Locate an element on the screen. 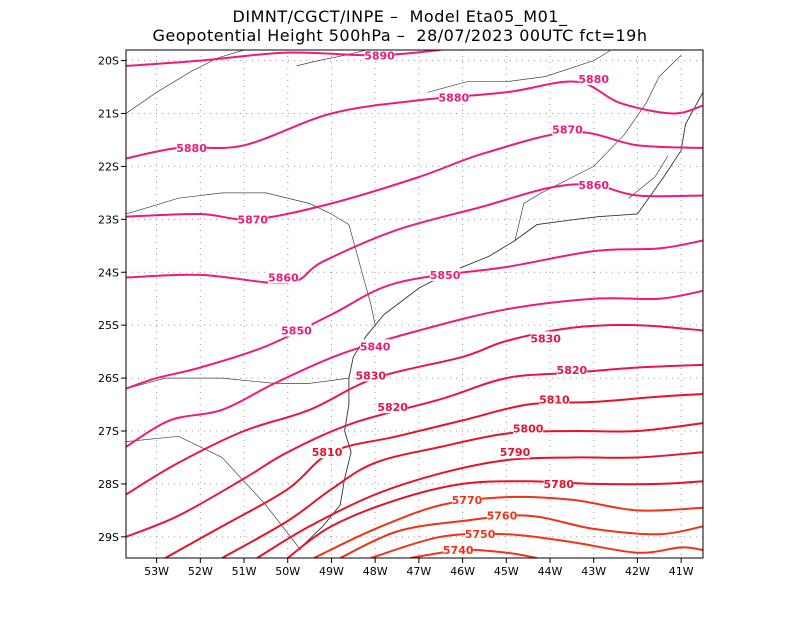 The height and width of the screenshot is (618, 800). lat-tick-label: 20S is located at coordinates (108, 61).